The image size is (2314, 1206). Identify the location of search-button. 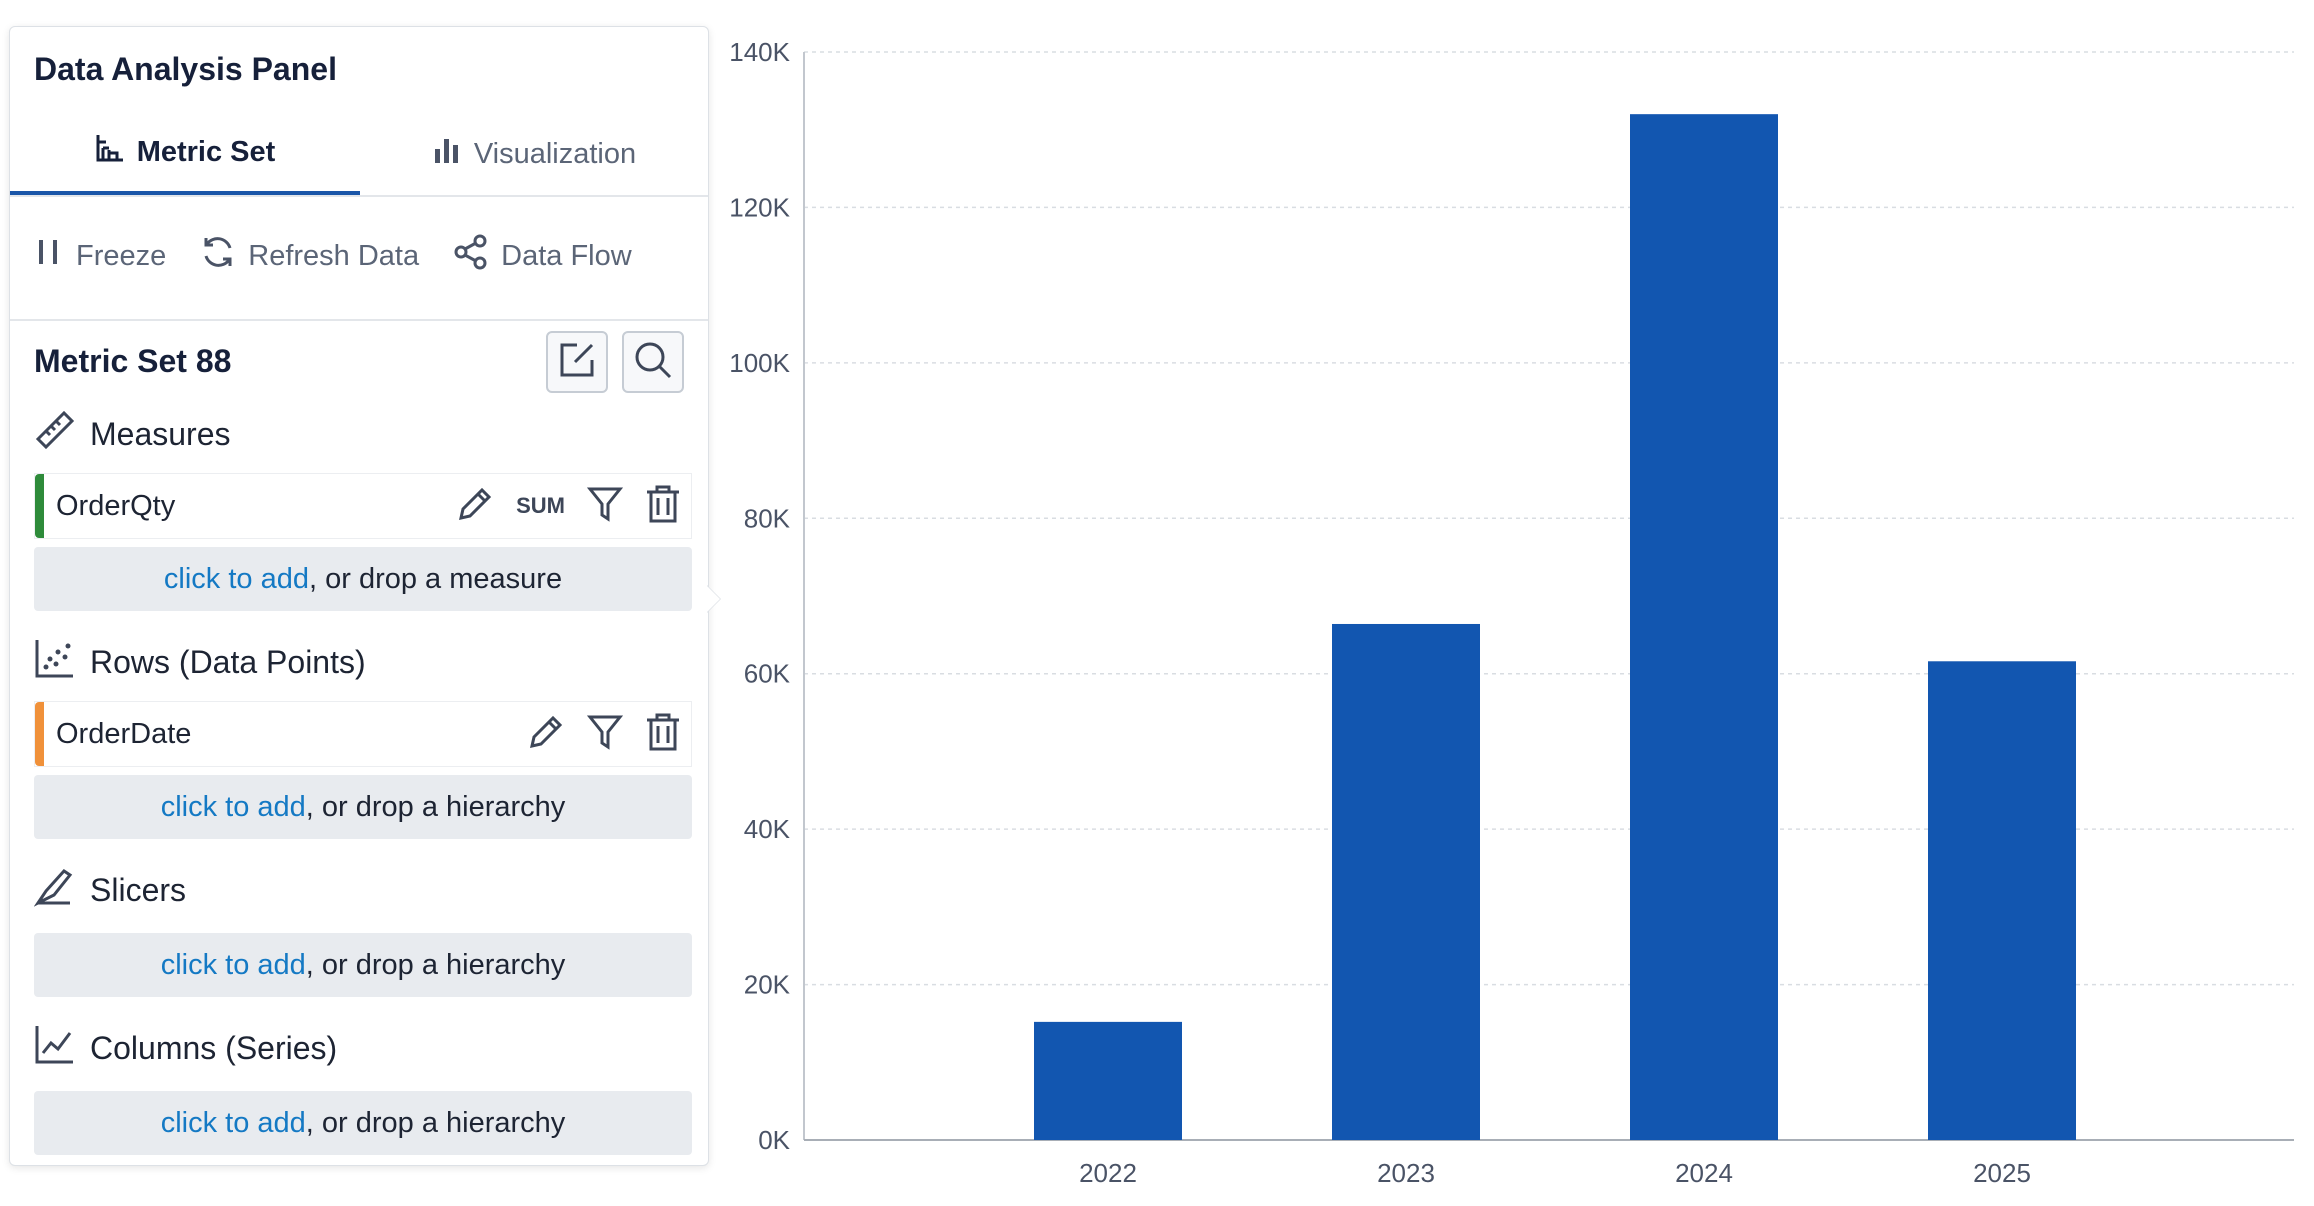
(653, 362).